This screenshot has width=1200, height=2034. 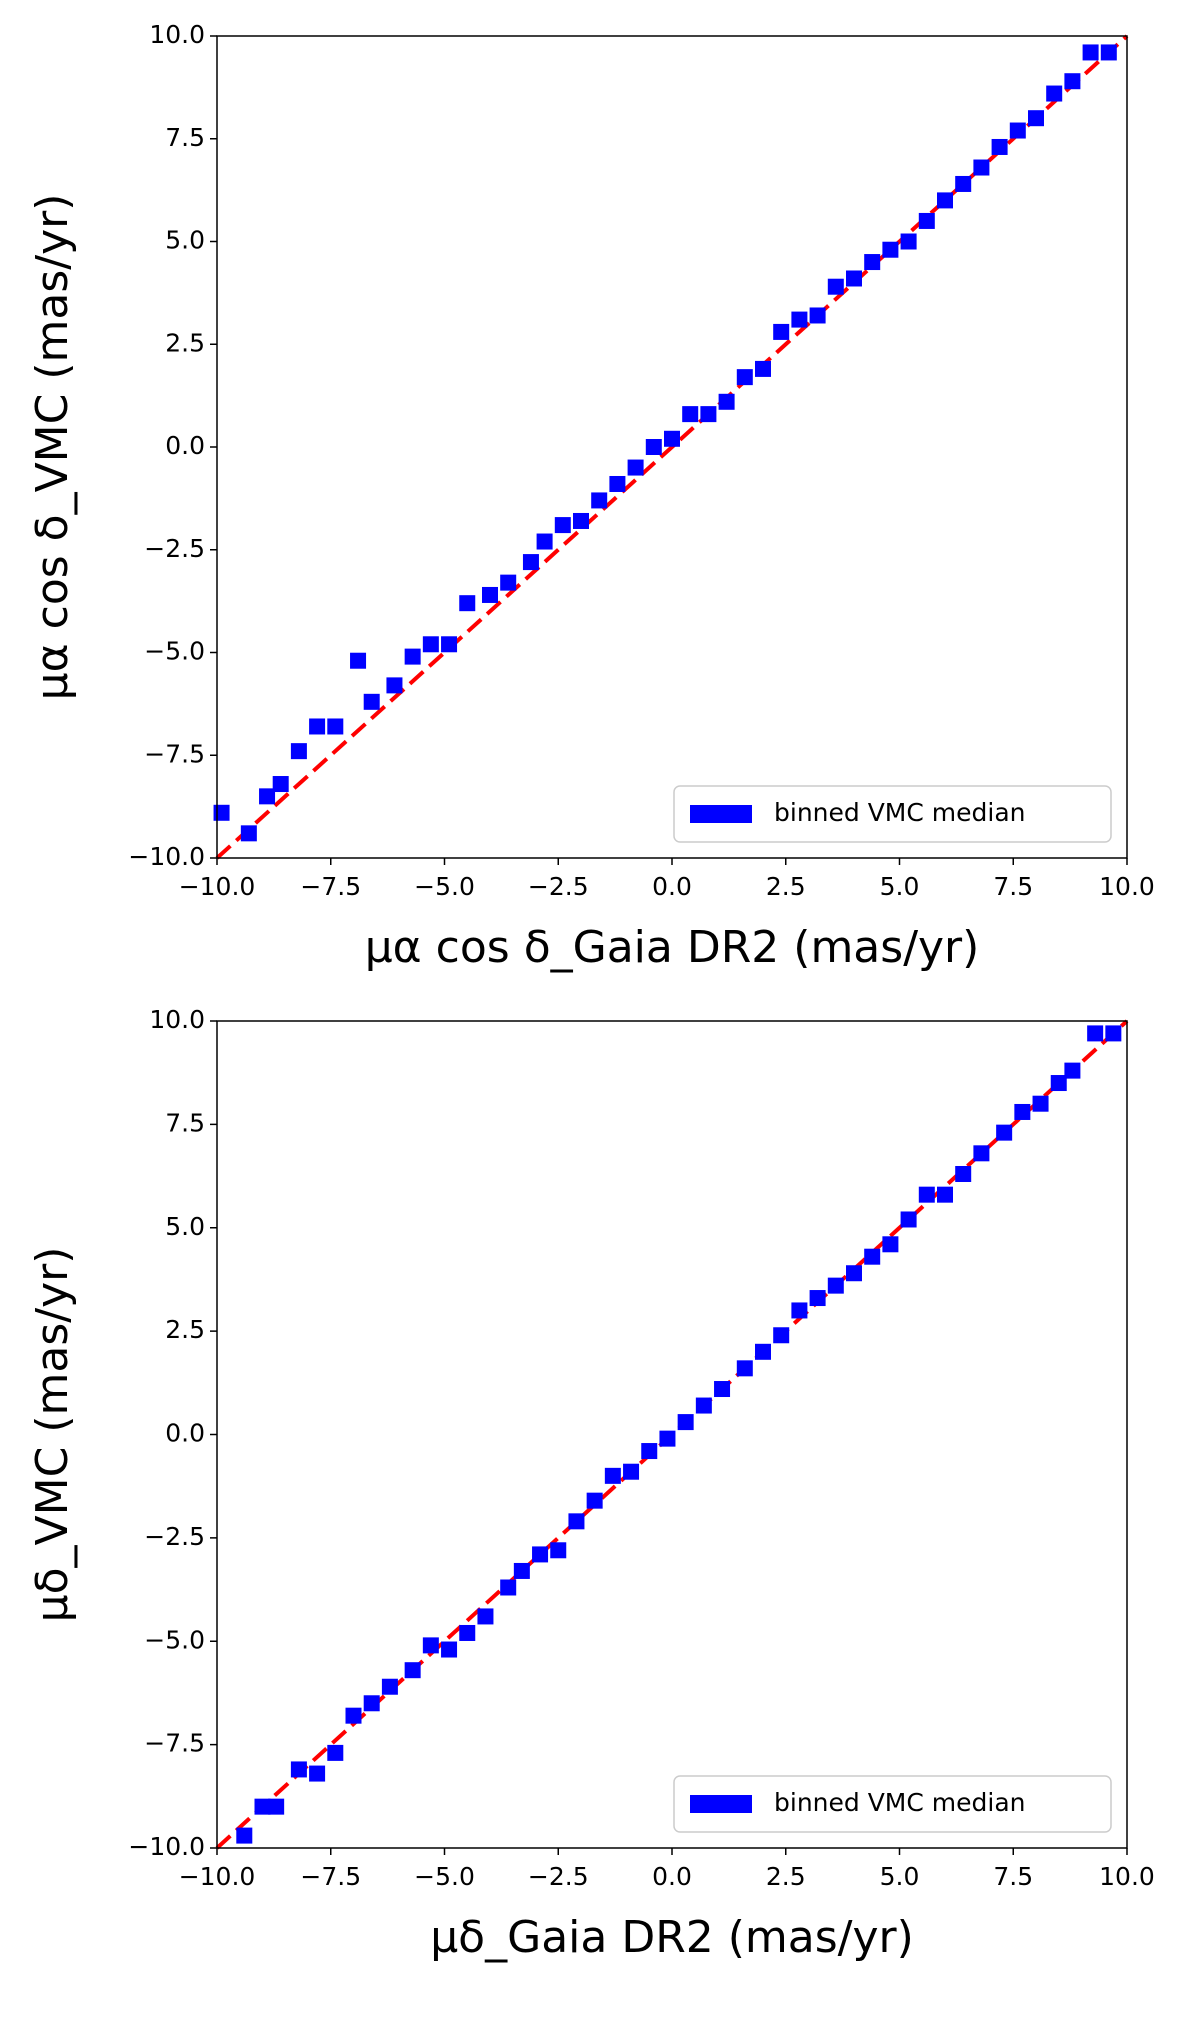 I want to click on y-axis-label: μα cos δ_VMC (mas/yr), so click(x=52, y=447).